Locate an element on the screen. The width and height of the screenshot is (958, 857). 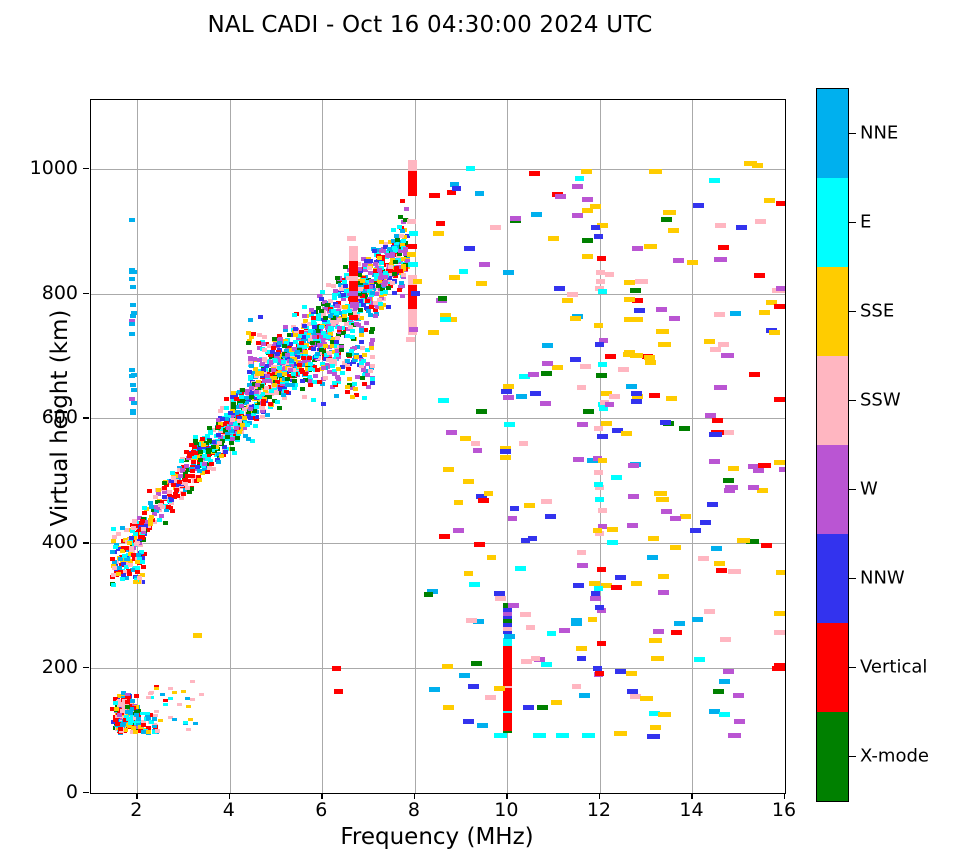
y-tick is located at coordinates (86, 668).